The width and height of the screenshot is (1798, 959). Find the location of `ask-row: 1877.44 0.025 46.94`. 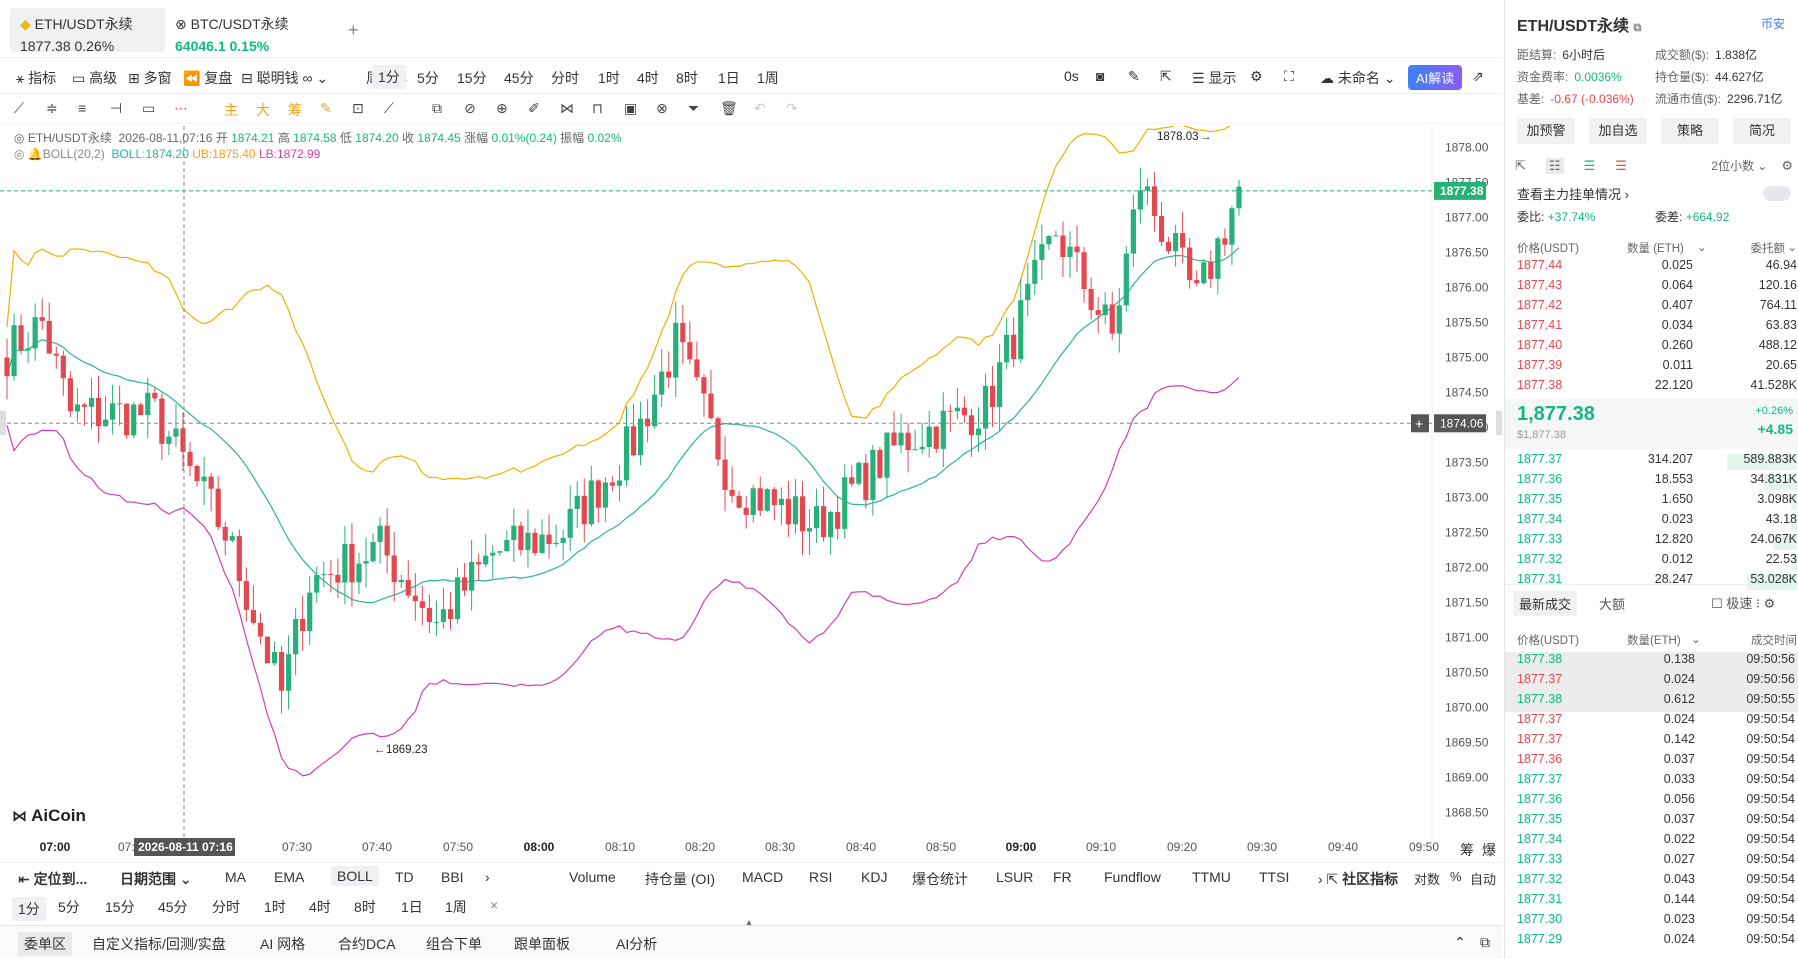

ask-row: 1877.44 0.025 46.94 is located at coordinates (1657, 265).